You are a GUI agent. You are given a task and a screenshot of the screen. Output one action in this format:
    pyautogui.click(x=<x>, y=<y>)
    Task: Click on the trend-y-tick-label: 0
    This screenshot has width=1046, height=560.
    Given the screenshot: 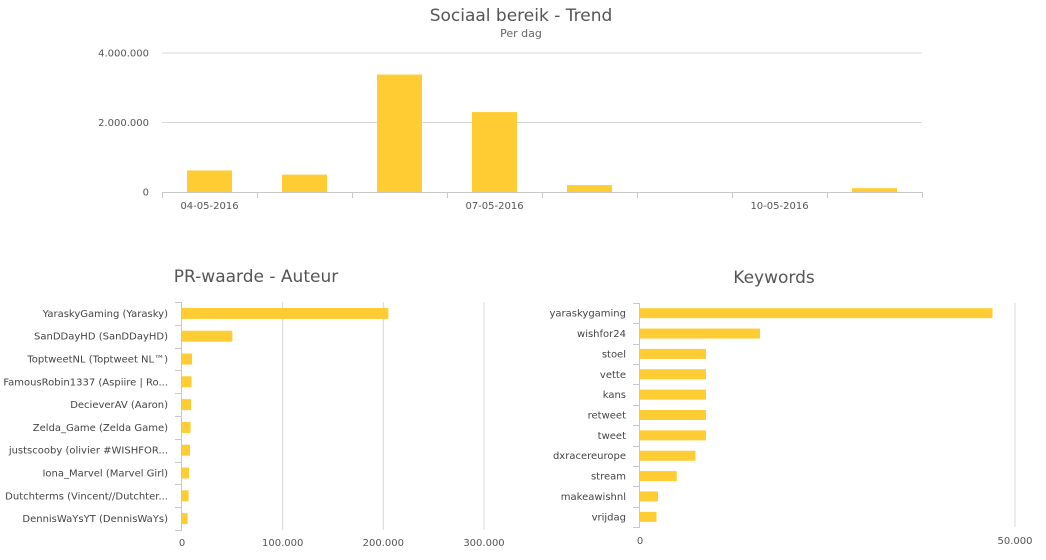 What is the action you would take?
    pyautogui.click(x=146, y=193)
    